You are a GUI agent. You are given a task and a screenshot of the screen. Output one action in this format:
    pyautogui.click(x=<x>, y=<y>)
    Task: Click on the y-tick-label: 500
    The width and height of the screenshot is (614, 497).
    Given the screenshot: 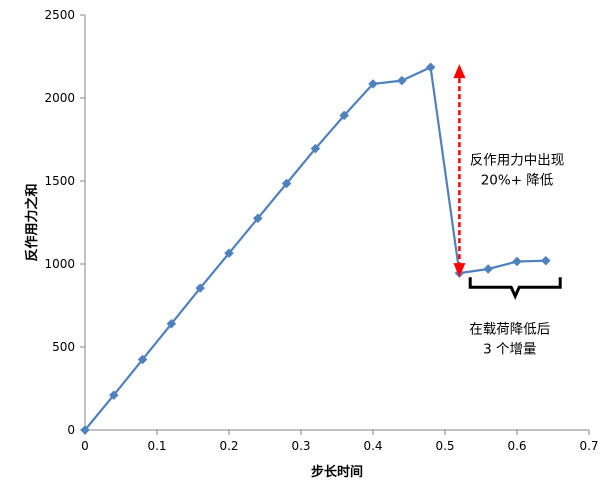 What is the action you would take?
    pyautogui.click(x=63, y=347)
    